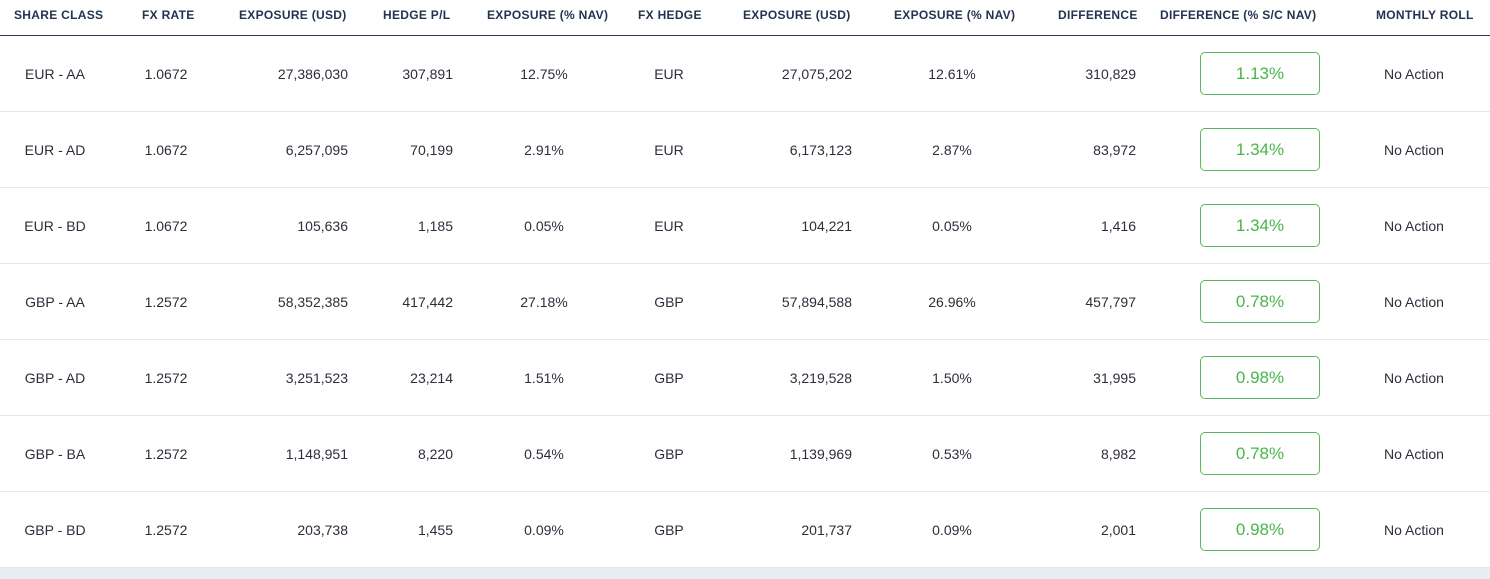  Describe the element at coordinates (431, 378) in the screenshot. I see `cell-hedge-pl: 23,214` at that location.